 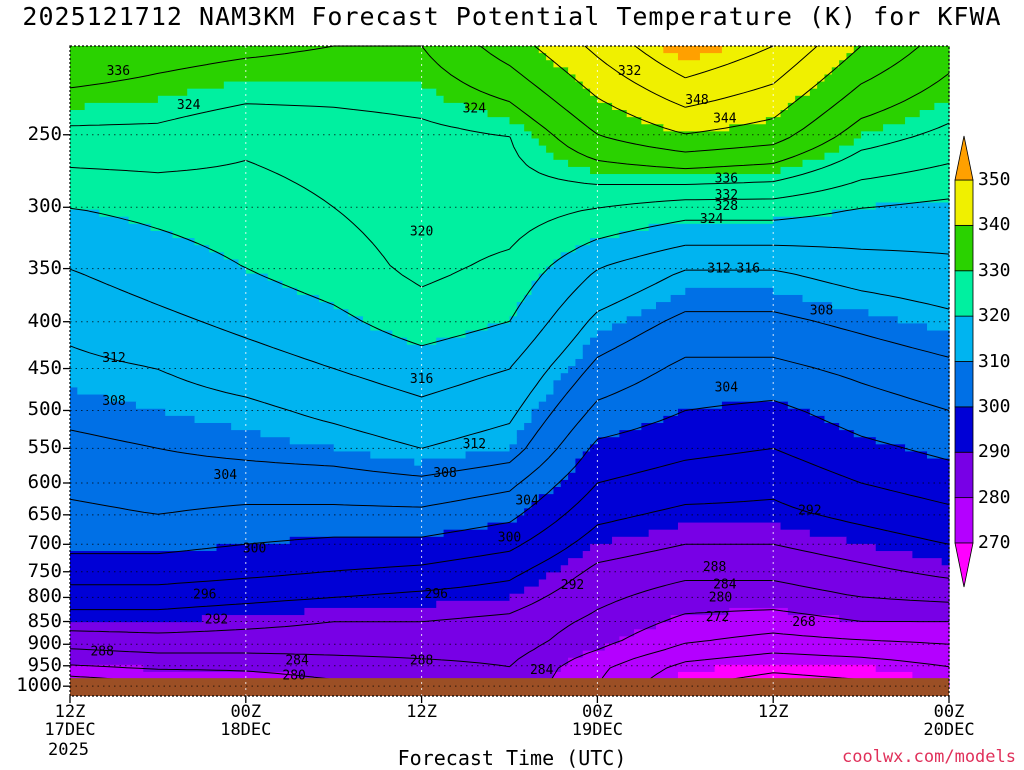 I want to click on contour-label: 280, so click(x=293, y=676).